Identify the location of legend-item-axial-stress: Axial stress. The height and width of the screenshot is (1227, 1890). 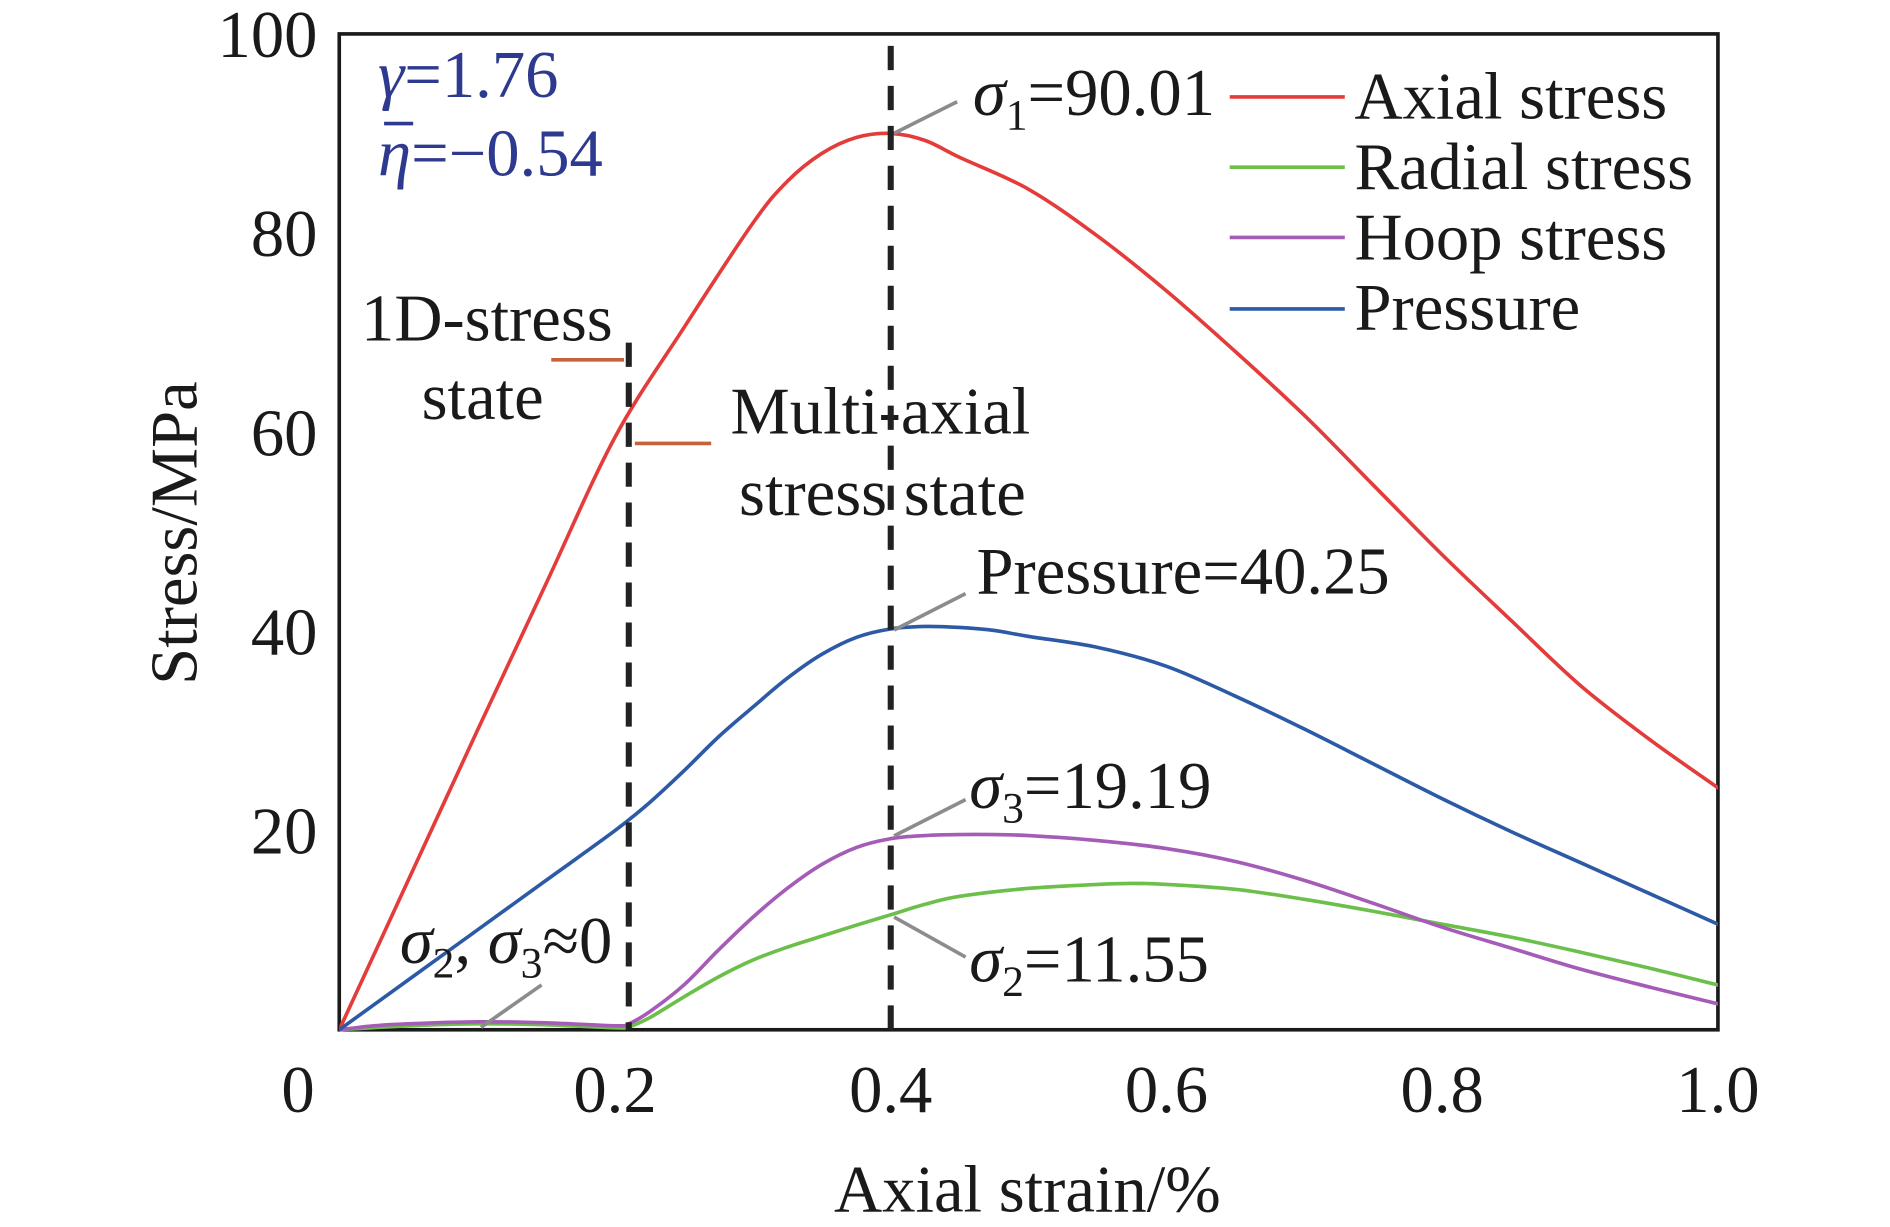
(1448, 97).